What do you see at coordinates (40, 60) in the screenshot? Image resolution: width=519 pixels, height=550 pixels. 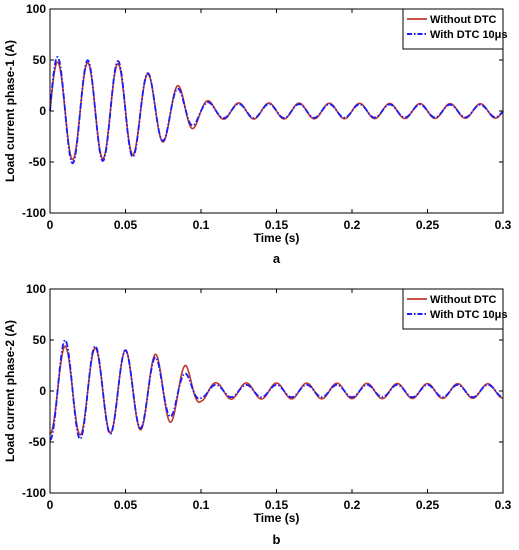 I see `chart-0-y-tick-label: 50` at bounding box center [40, 60].